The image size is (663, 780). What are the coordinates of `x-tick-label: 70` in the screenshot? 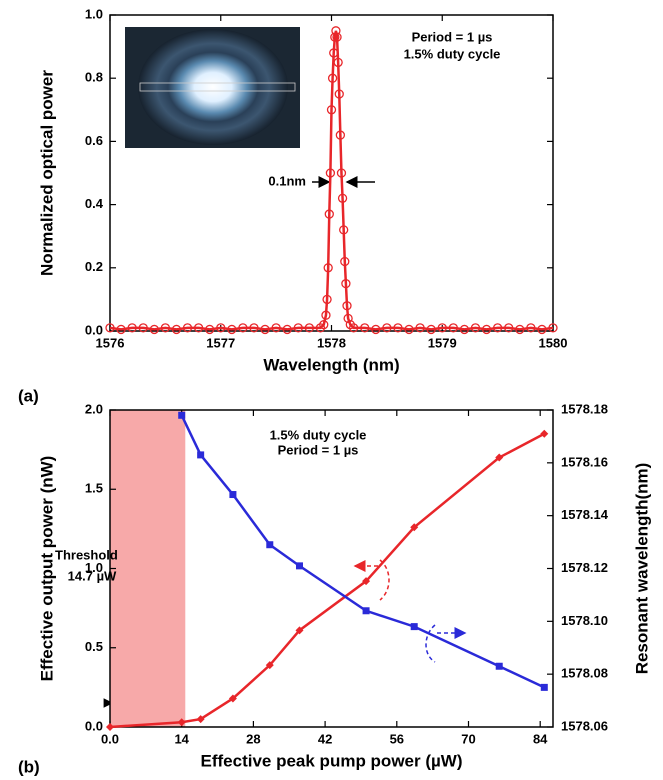 It's located at (468, 738).